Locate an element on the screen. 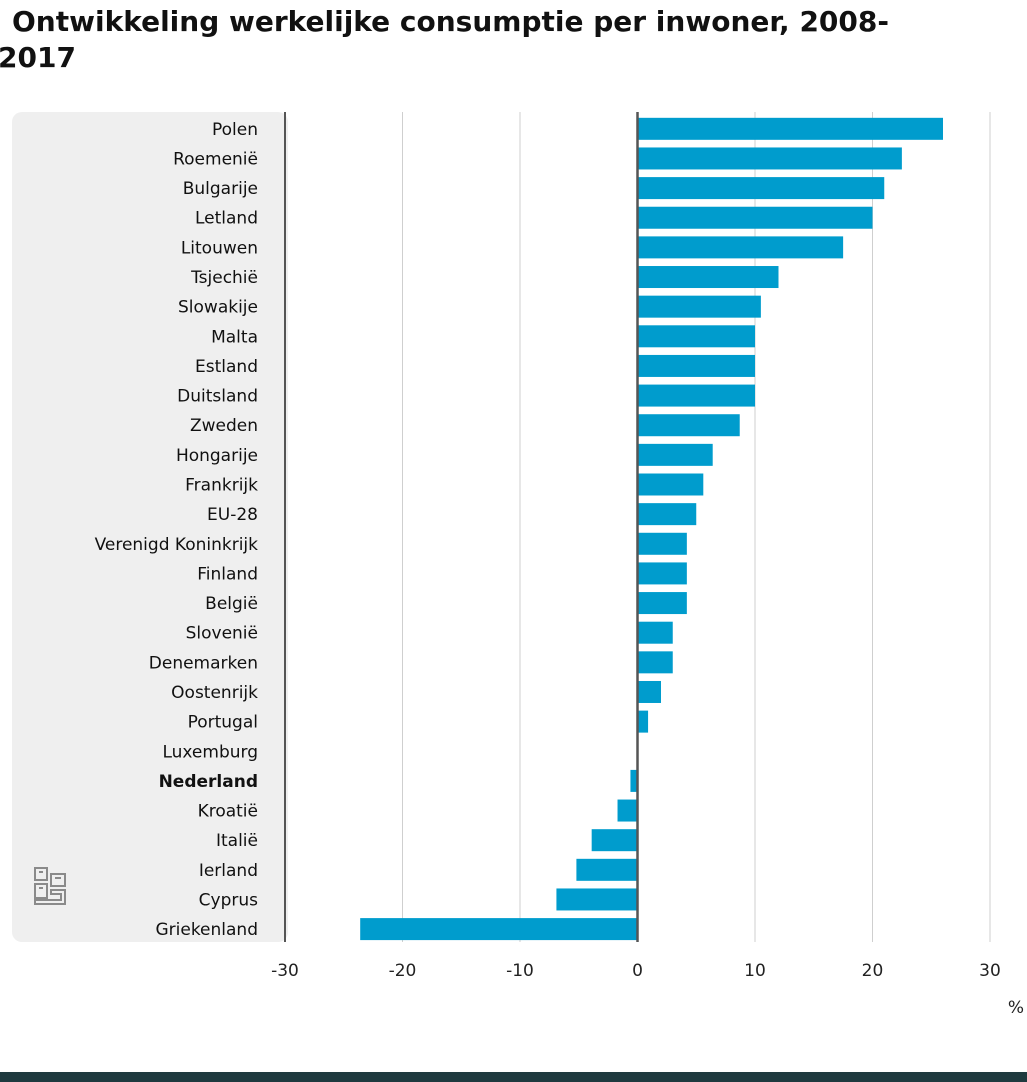 The width and height of the screenshot is (1027, 1082). category-label: Roemenië is located at coordinates (215, 159).